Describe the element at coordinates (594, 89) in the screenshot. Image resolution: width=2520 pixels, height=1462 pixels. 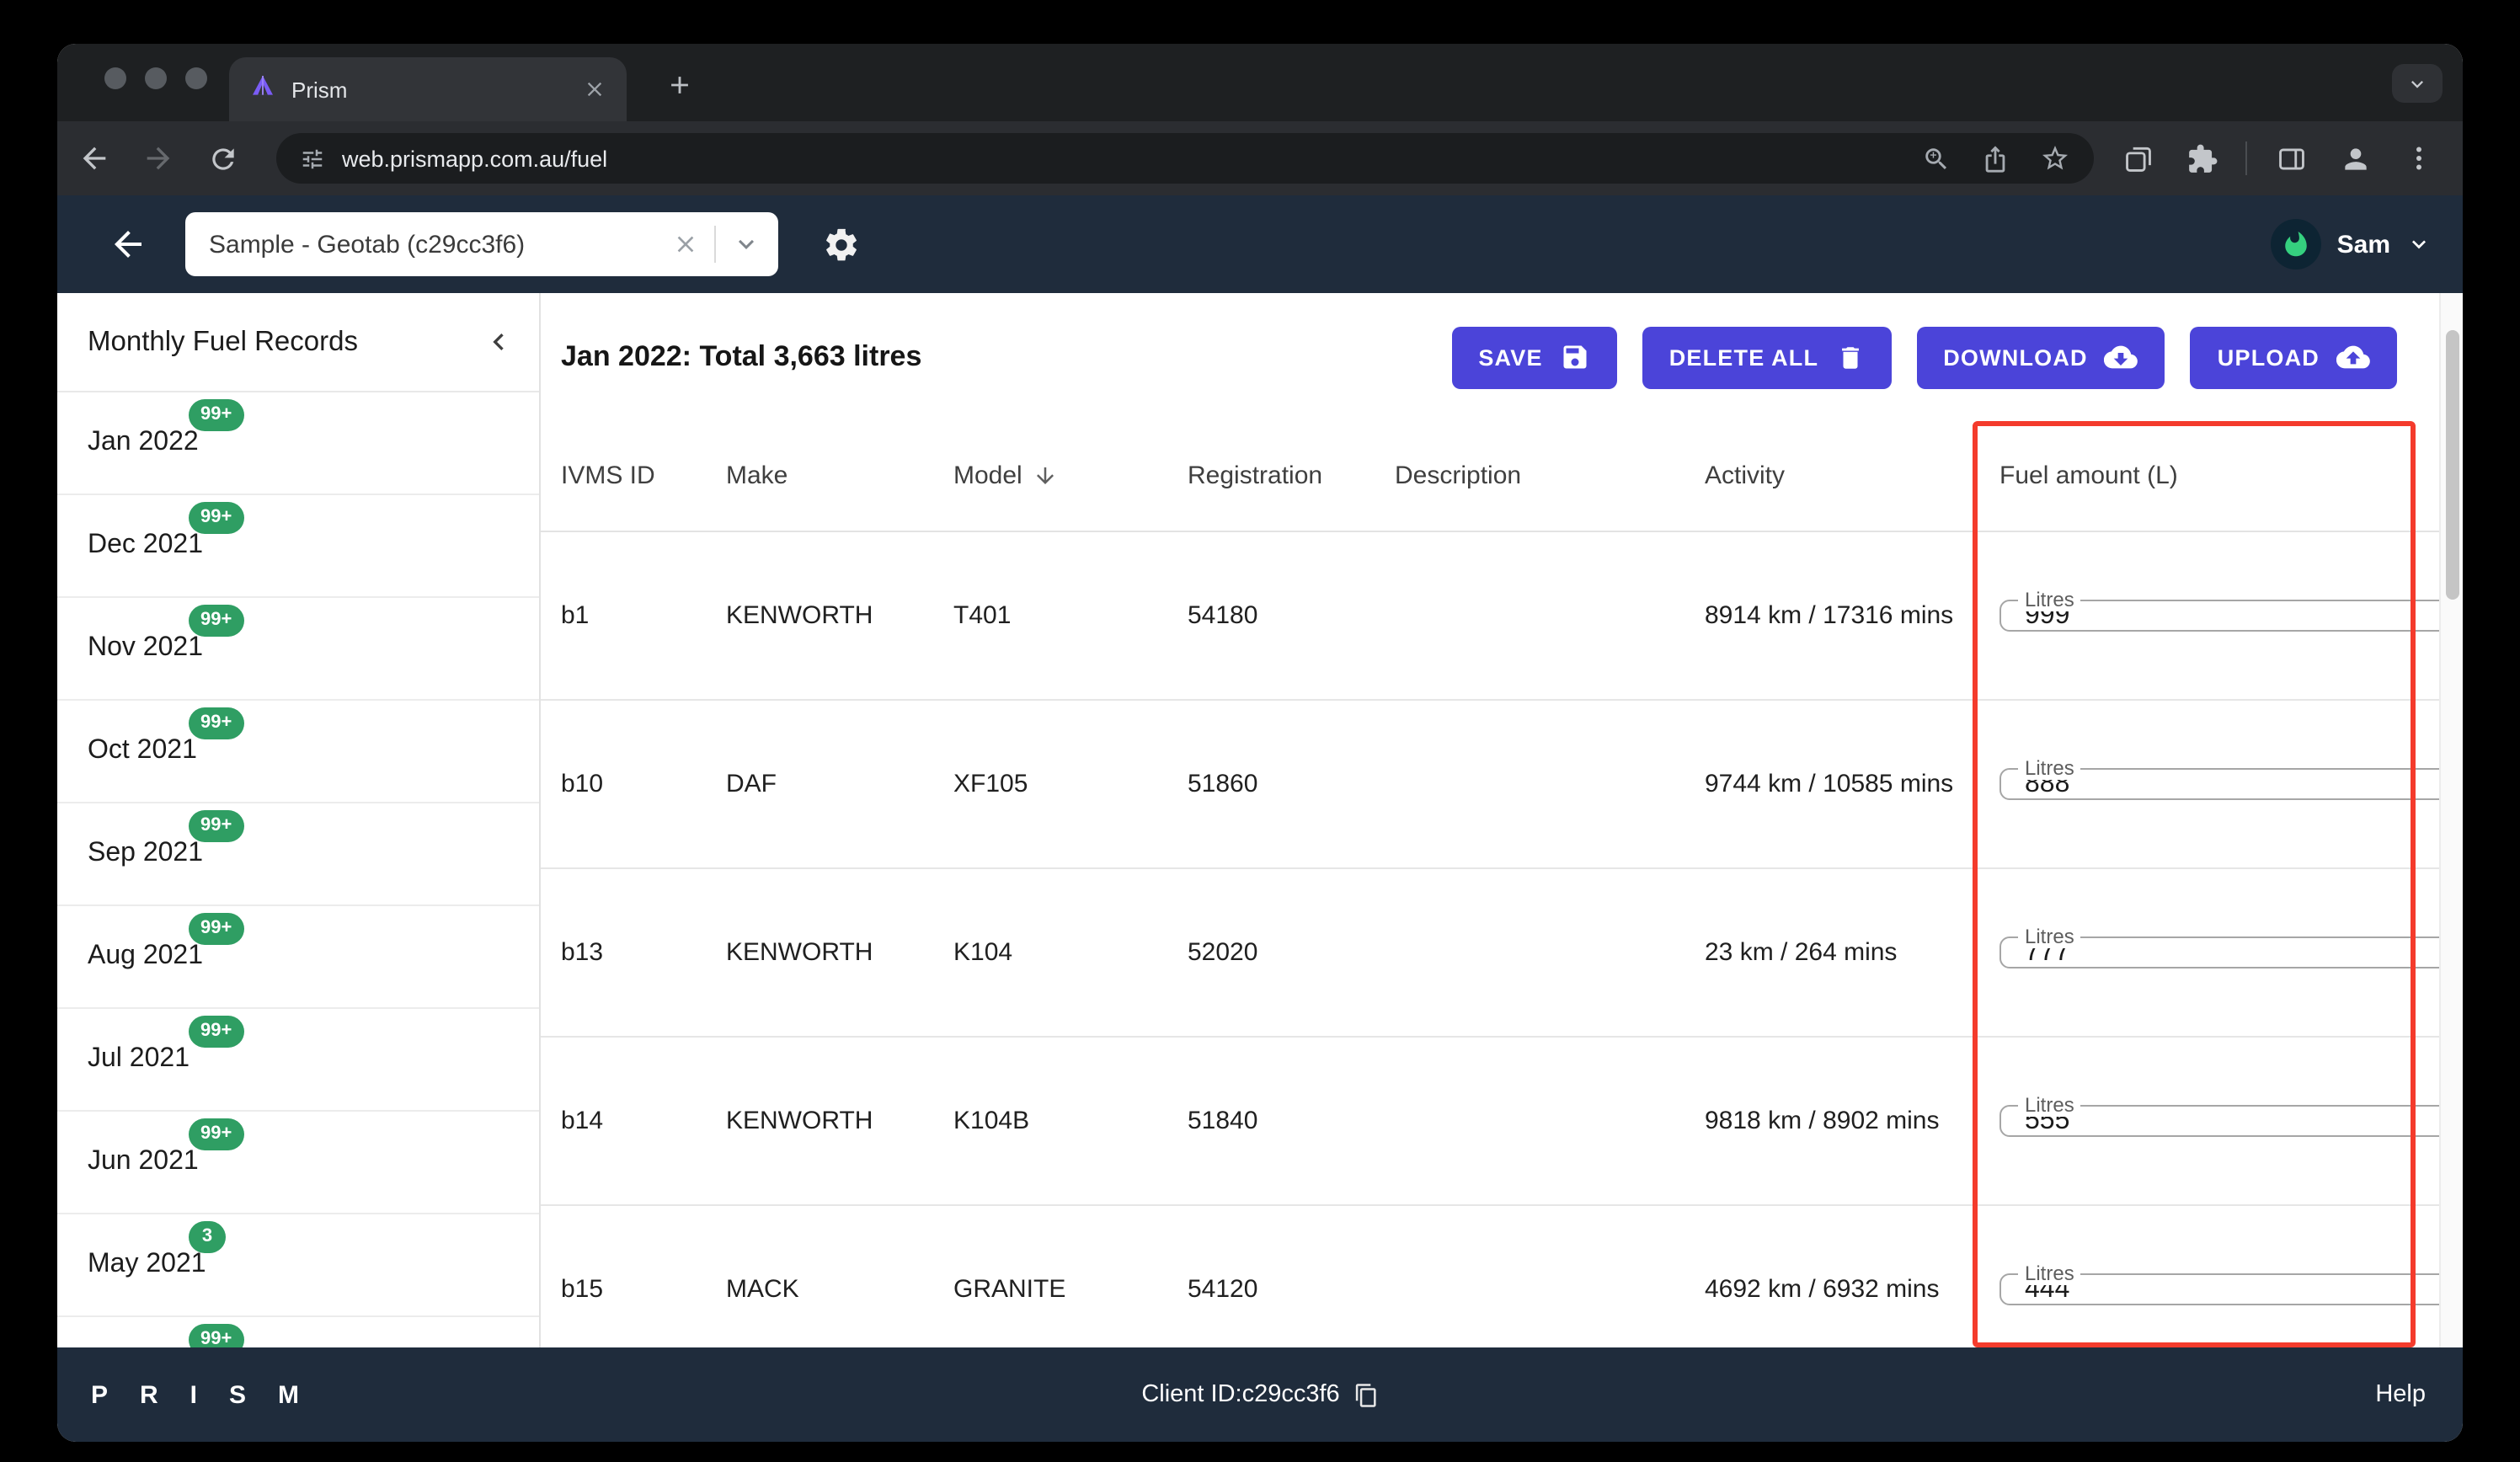
I see `close-tab-icon` at that location.